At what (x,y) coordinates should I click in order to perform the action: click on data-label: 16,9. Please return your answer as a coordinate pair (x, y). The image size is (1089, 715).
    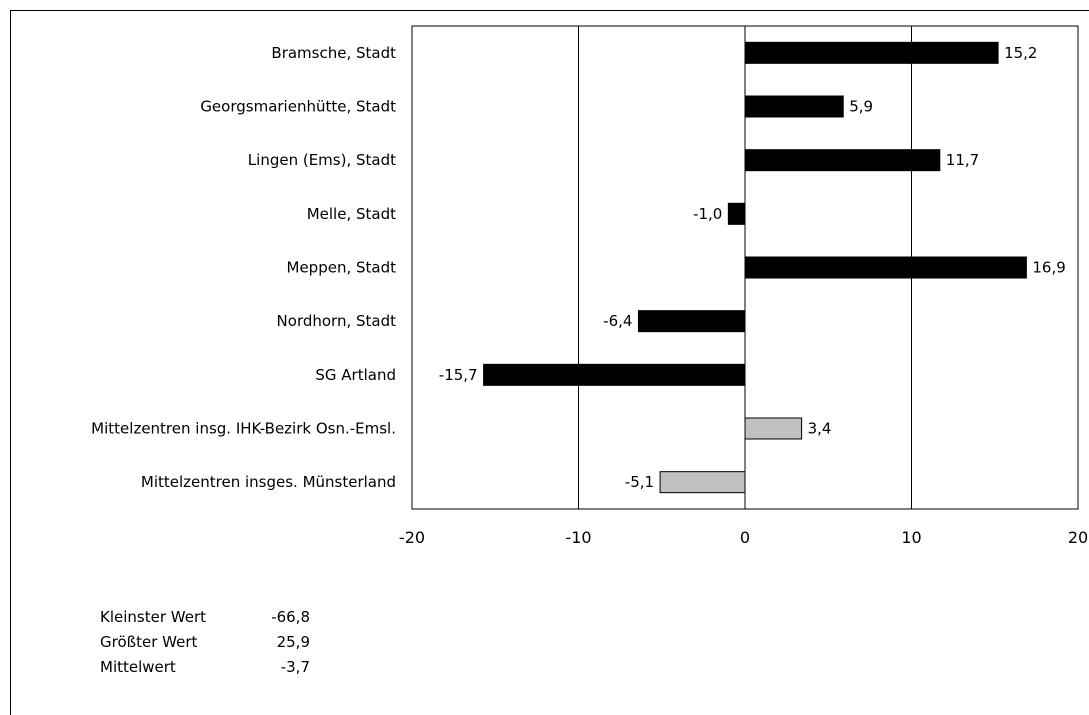
    Looking at the image, I should click on (1048, 268).